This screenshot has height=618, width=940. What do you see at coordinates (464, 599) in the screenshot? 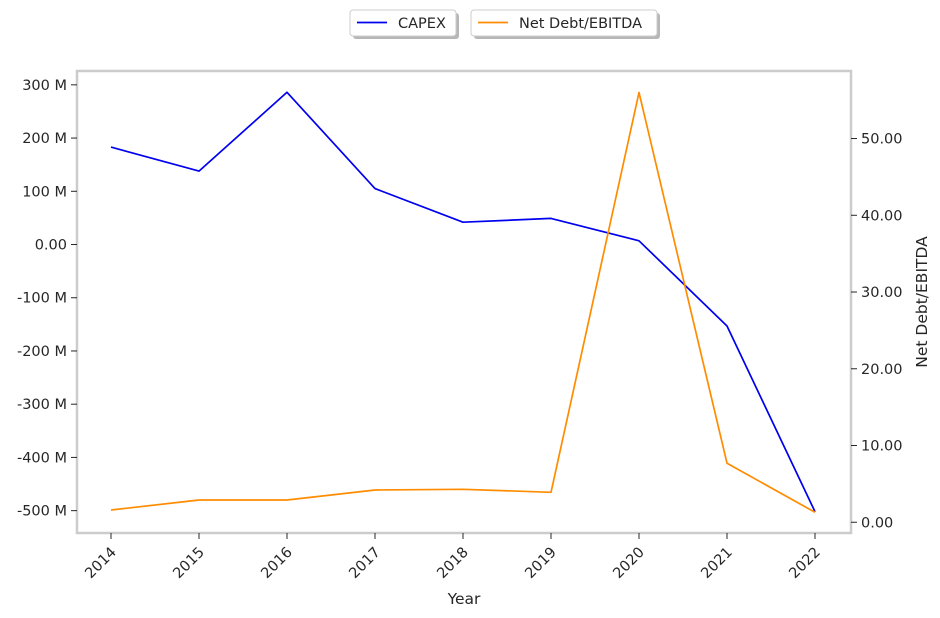
I see `x-axis-title: Year` at bounding box center [464, 599].